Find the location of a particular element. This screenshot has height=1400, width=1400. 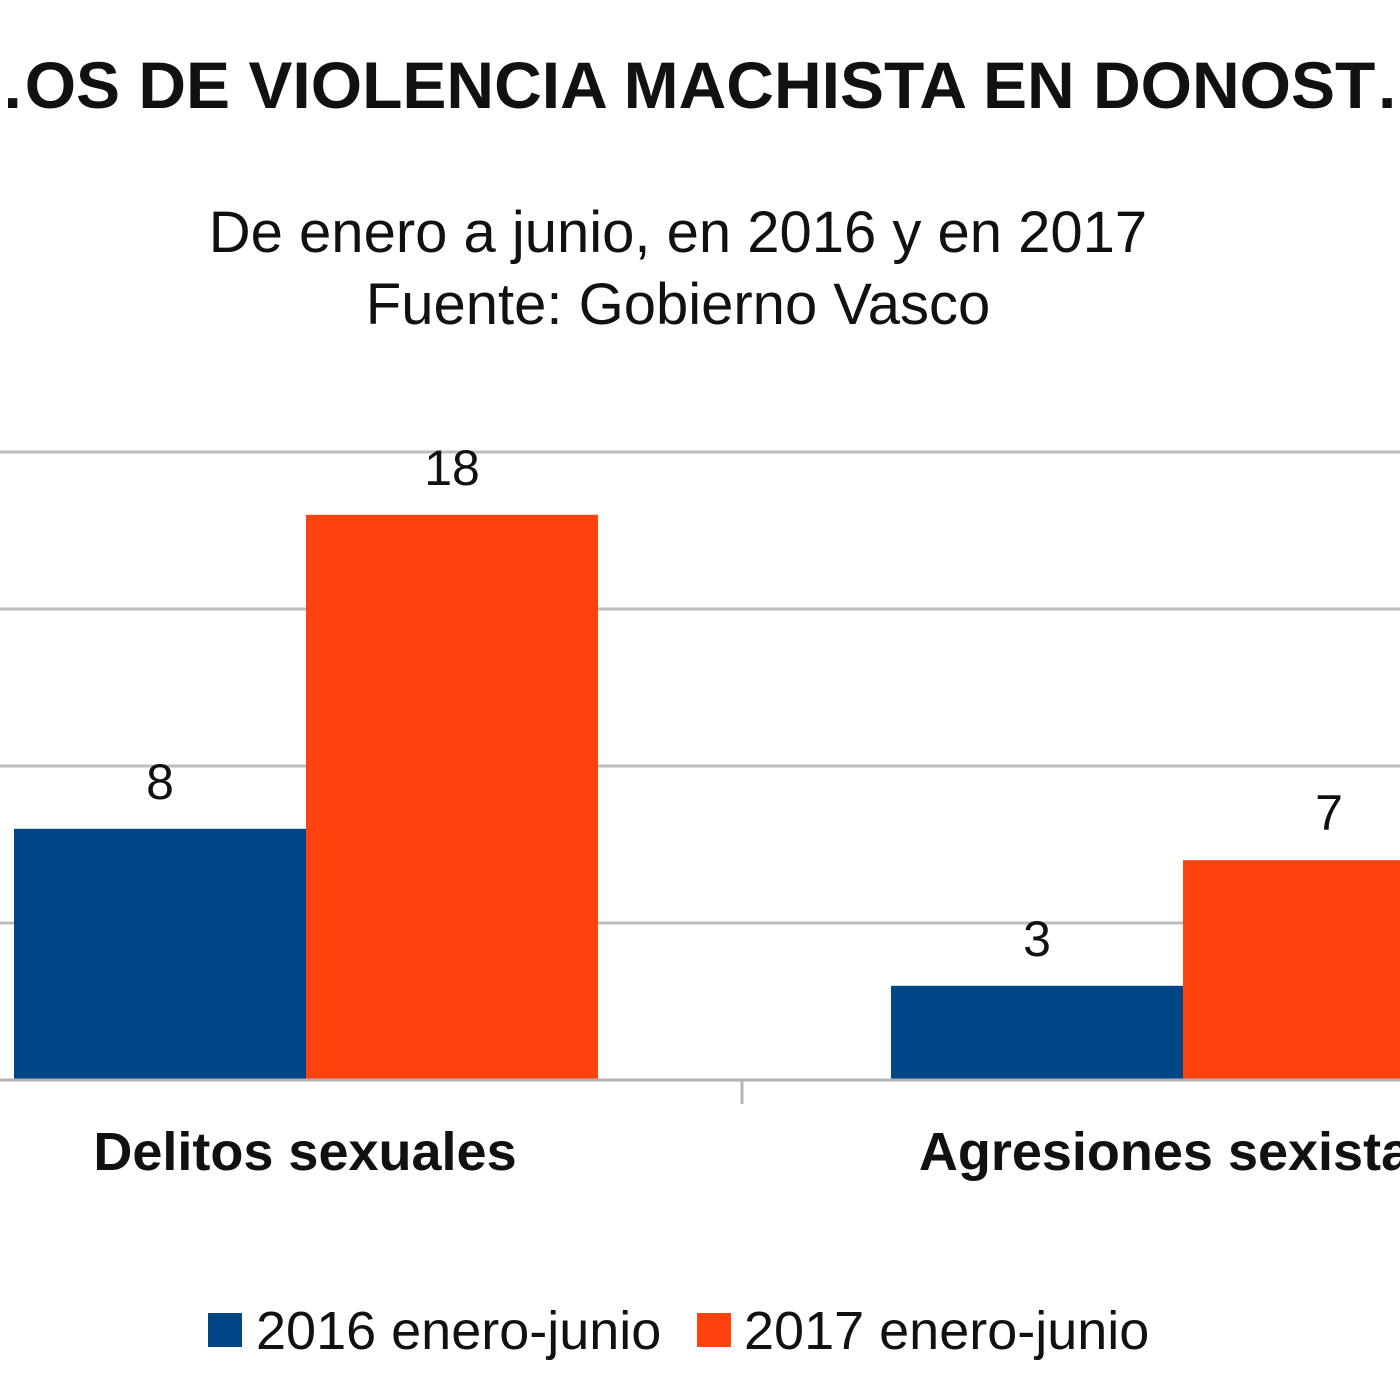

legend: 2016 enero-junio 2017 enero-junio is located at coordinates (678, 1331).